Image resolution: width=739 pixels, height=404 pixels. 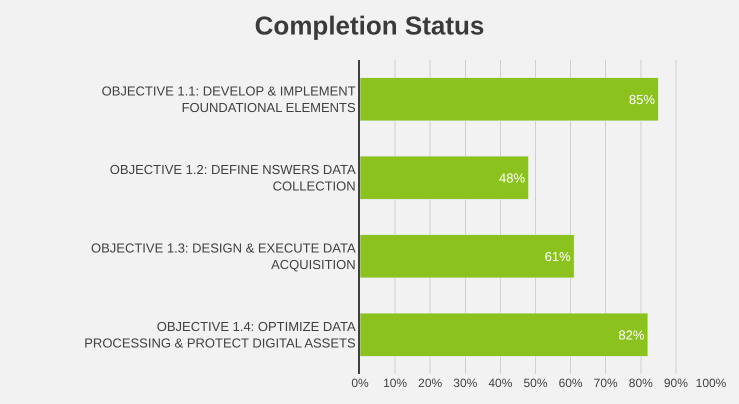 I want to click on y-tick-label: OBJECTIVE 1.2: DEFINE NSWERS DATA COLLECTION, so click(x=233, y=178).